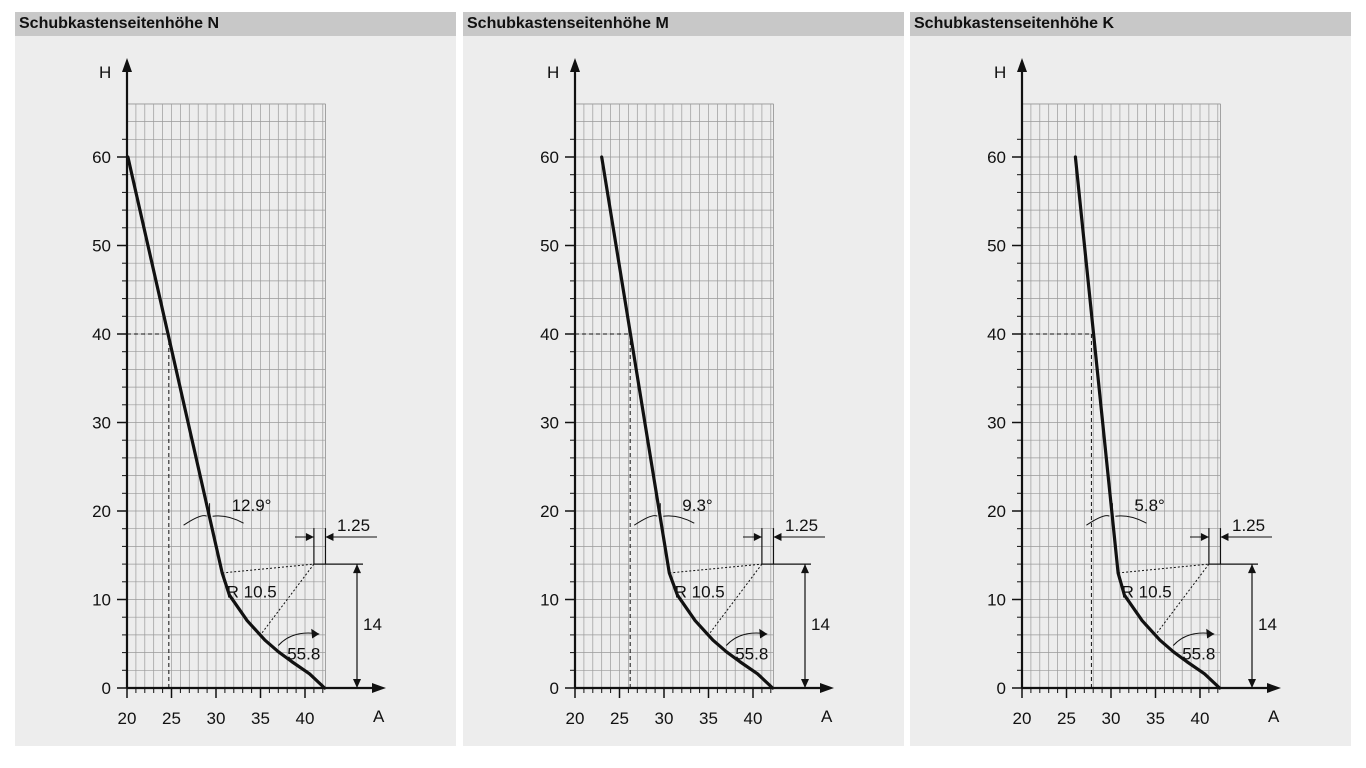 This screenshot has width=1366, height=768. Describe the element at coordinates (683, 24) in the screenshot. I see `chart-title: Schubkastenseitenhöhe M` at that location.